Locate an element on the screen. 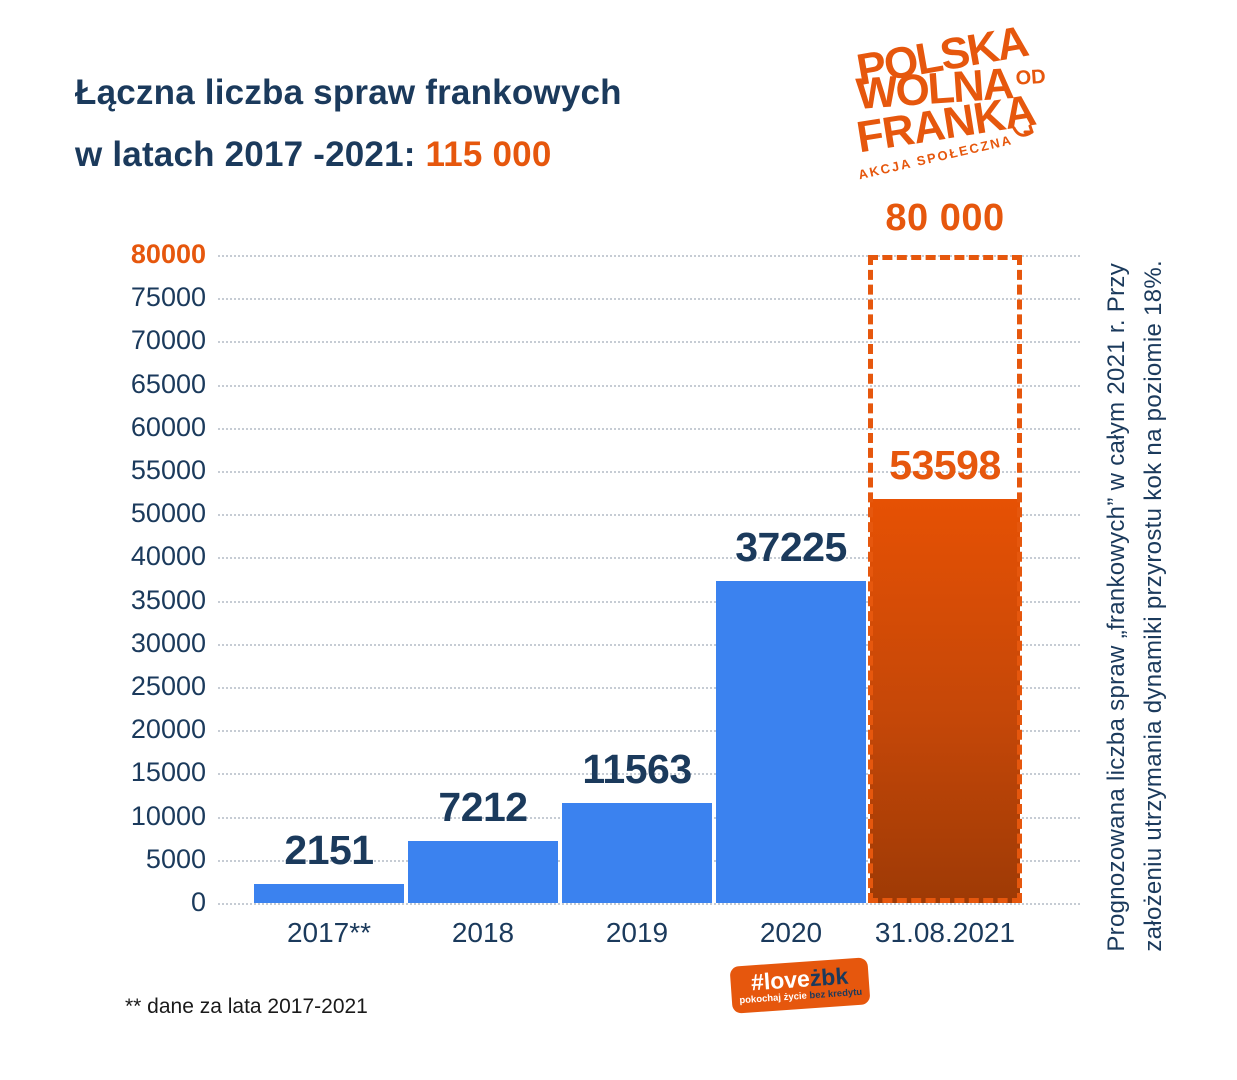 The width and height of the screenshot is (1237, 1080). y-tick-label: 65000 is located at coordinates (168, 383).